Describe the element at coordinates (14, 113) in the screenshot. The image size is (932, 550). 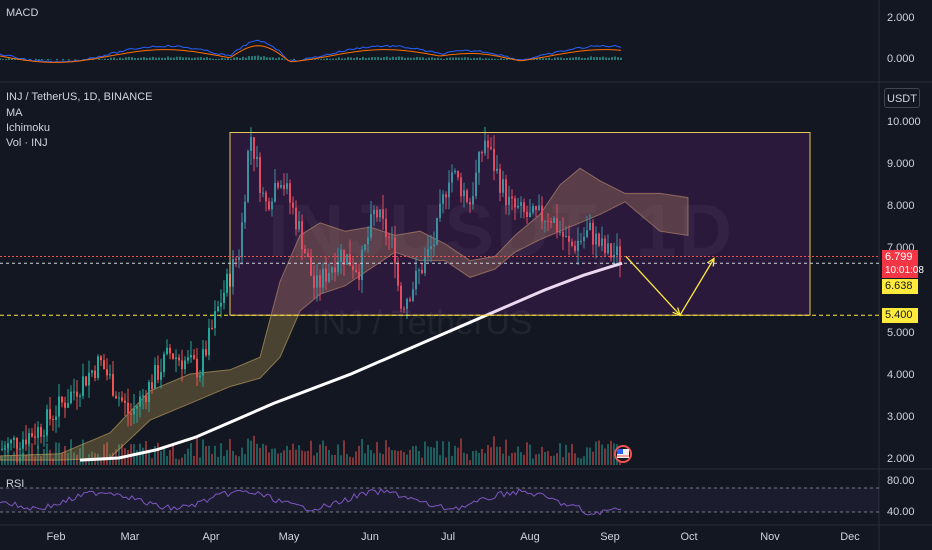
I see `indicator-ma: MA` at that location.